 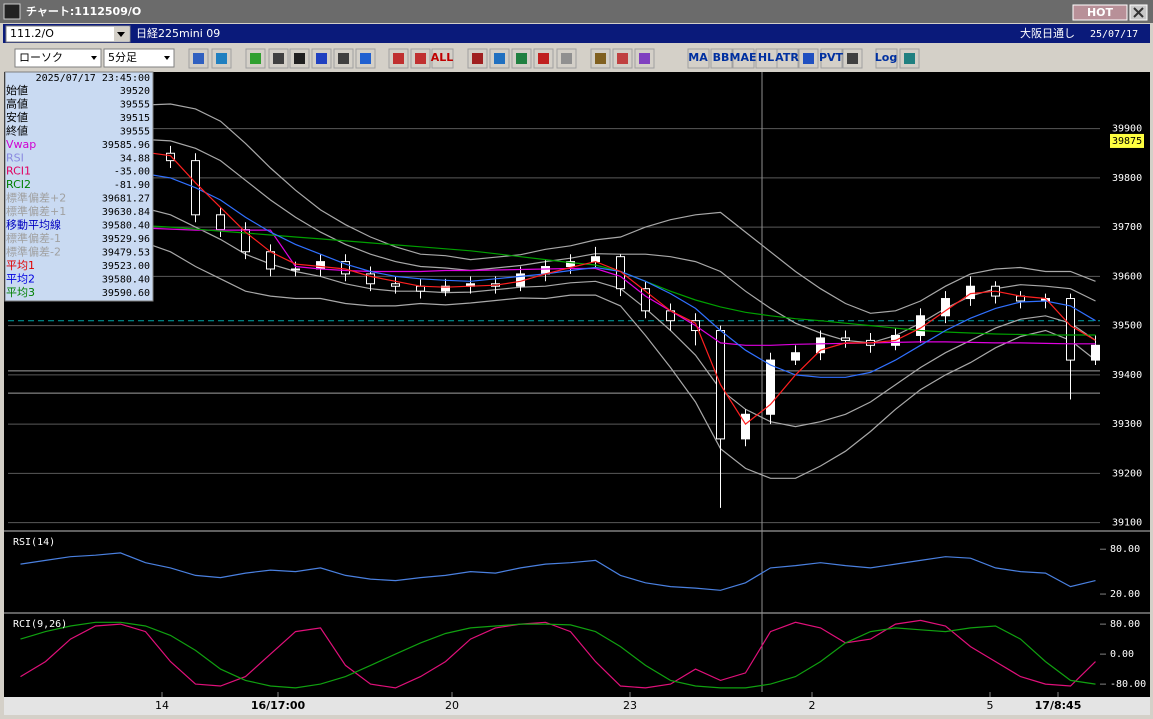 I want to click on info-label: 標準偏差-2, so click(x=33, y=251).